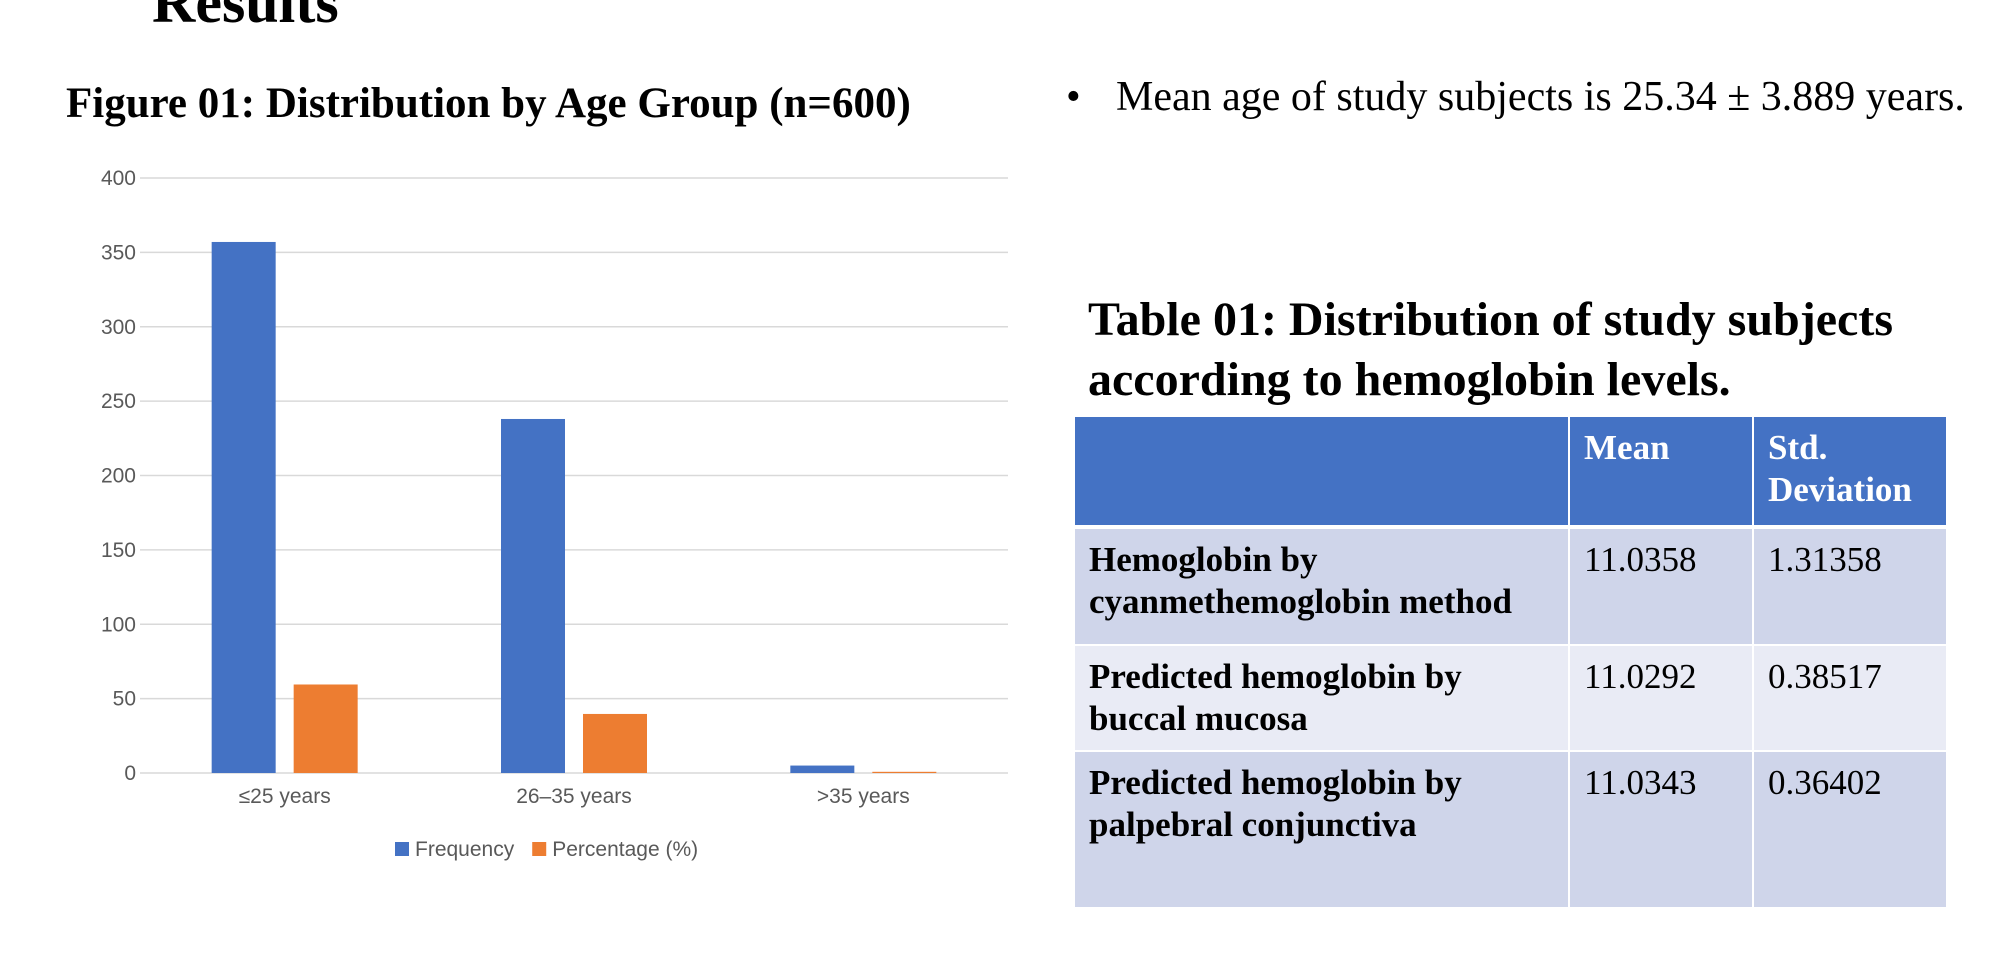 This screenshot has width=2001, height=979. Describe the element at coordinates (1660, 586) in the screenshot. I see `mean-cell: 11.0358` at that location.